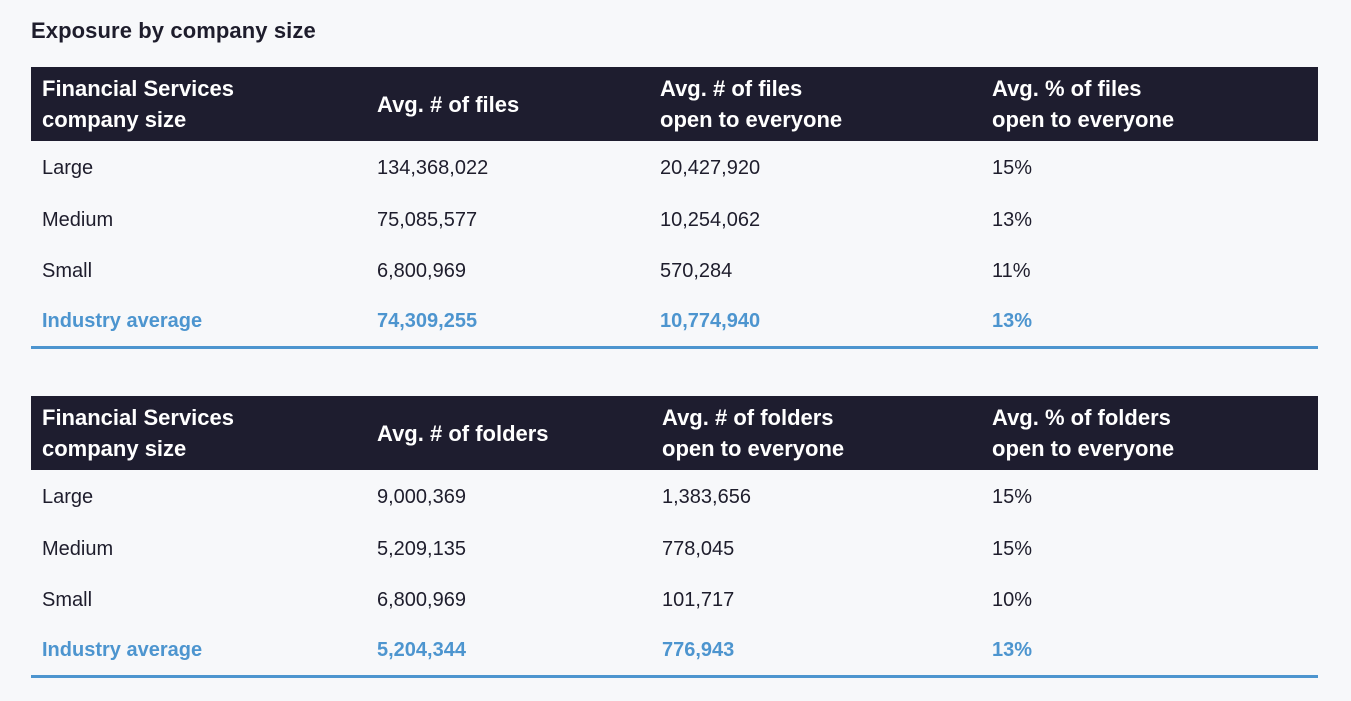 The width and height of the screenshot is (1351, 701). I want to click on table-row: Medium 75,085,577 10,254,062 13%, so click(674, 221).